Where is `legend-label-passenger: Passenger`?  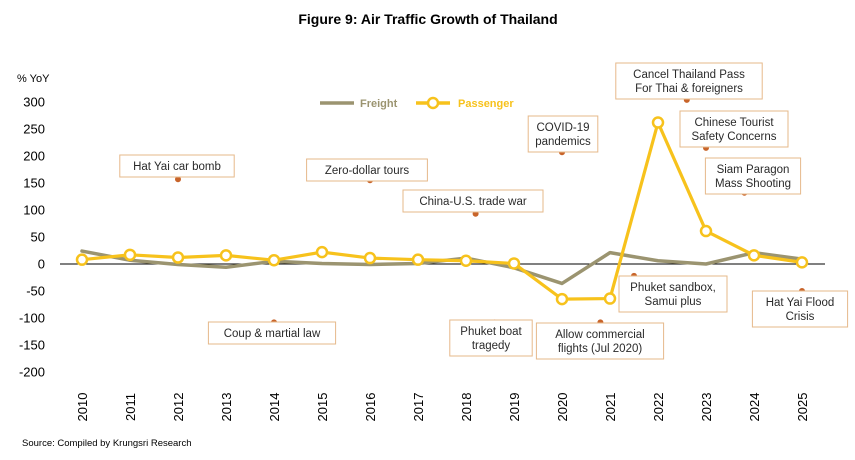 legend-label-passenger: Passenger is located at coordinates (486, 104).